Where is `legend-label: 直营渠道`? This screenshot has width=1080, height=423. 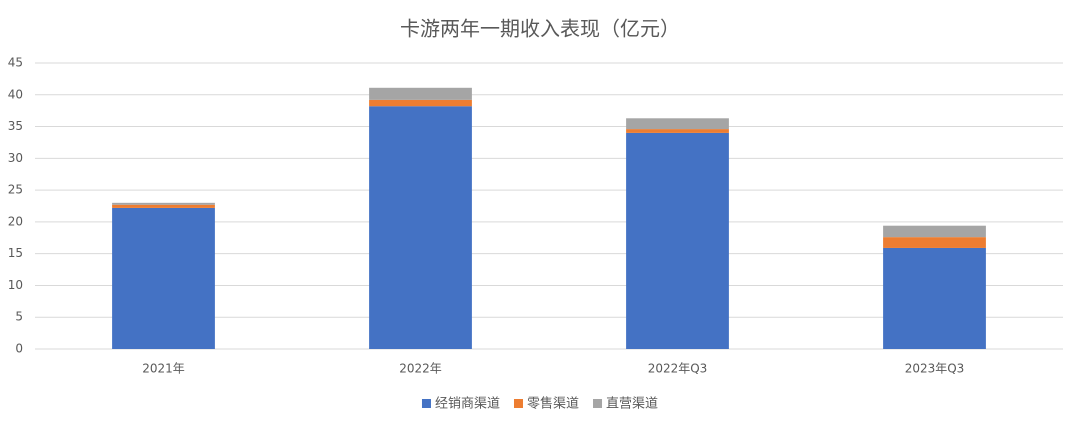
legend-label: 直营渠道 is located at coordinates (632, 404).